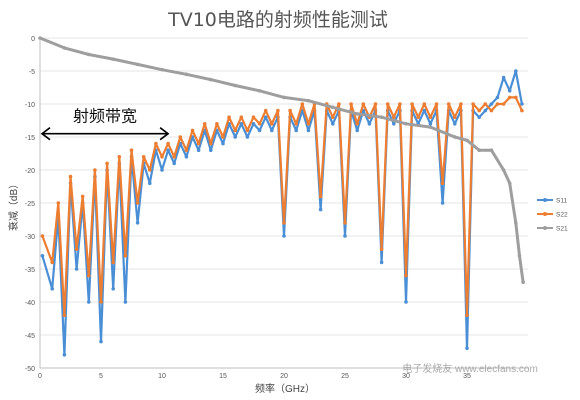  I want to click on y-tick-label: -50, so click(30, 369).